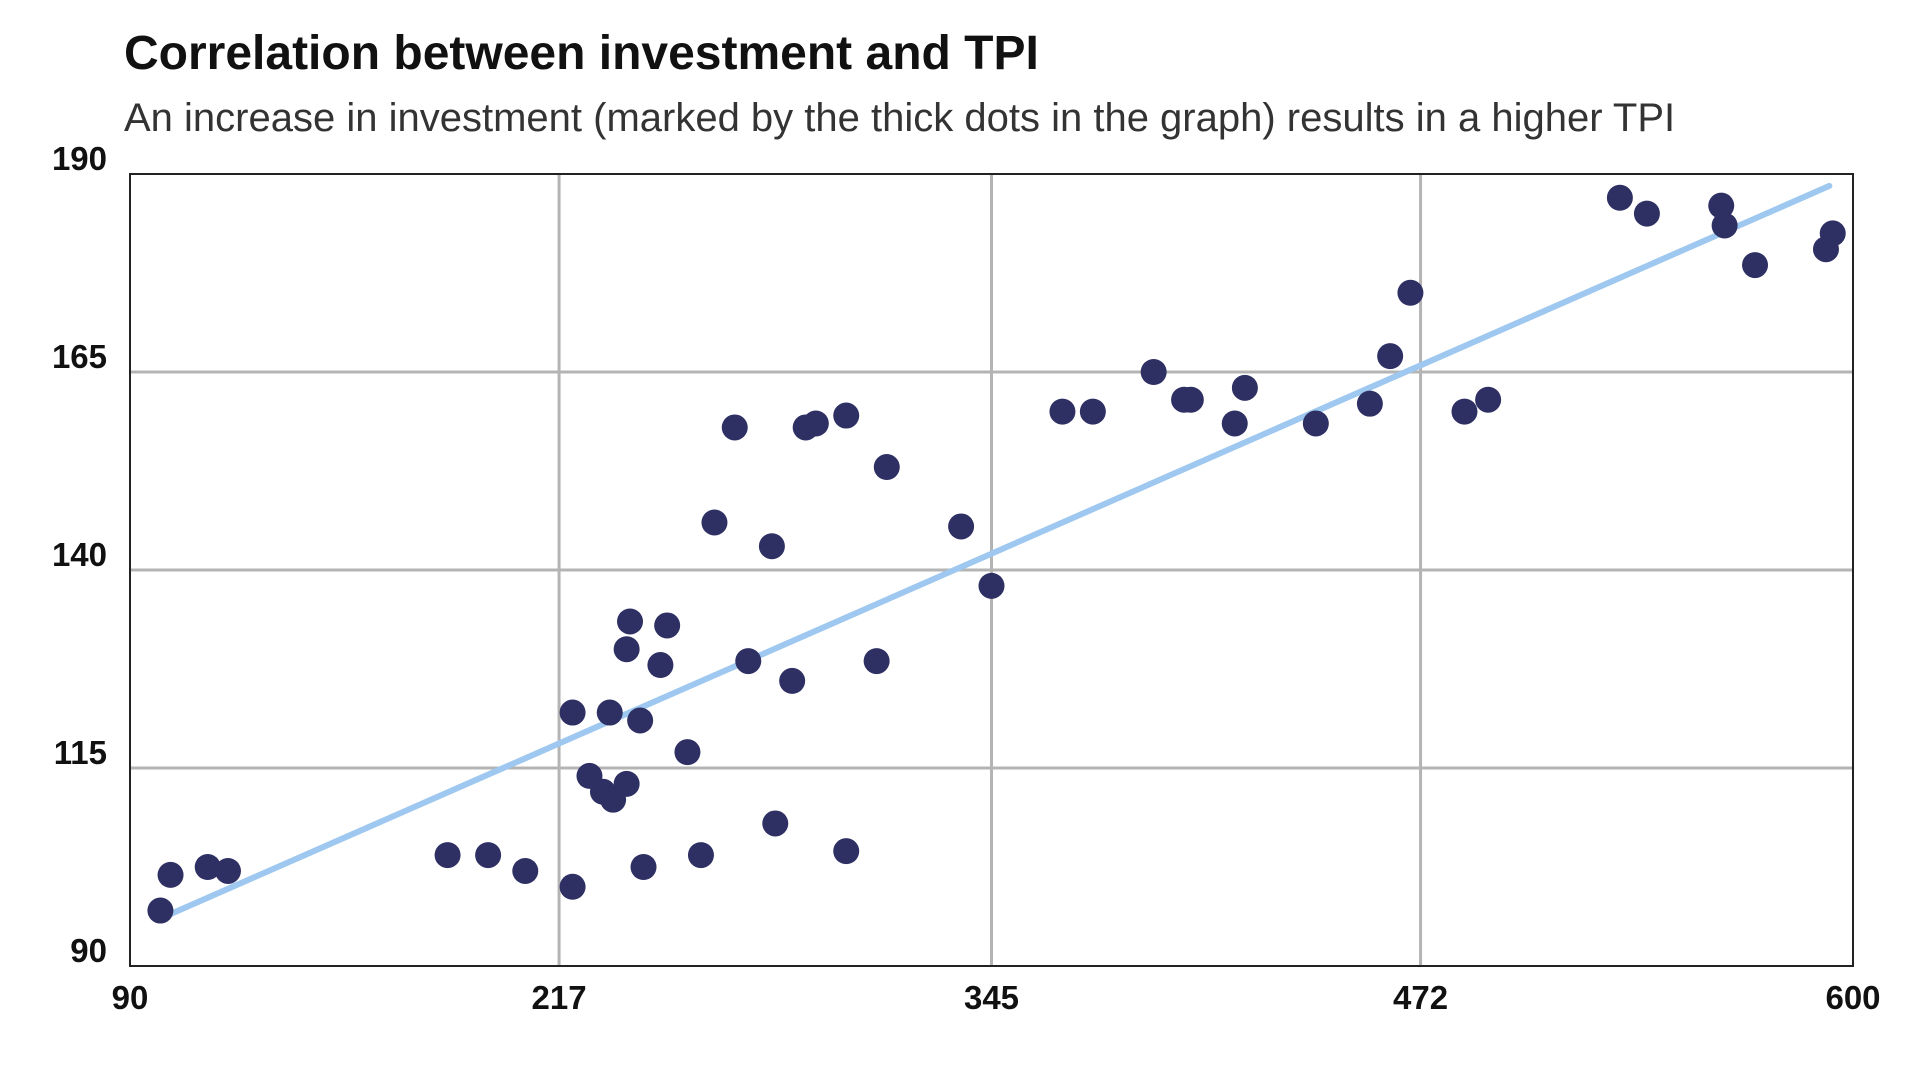 The height and width of the screenshot is (1072, 1920). I want to click on x-tick-label: 217, so click(559, 997).